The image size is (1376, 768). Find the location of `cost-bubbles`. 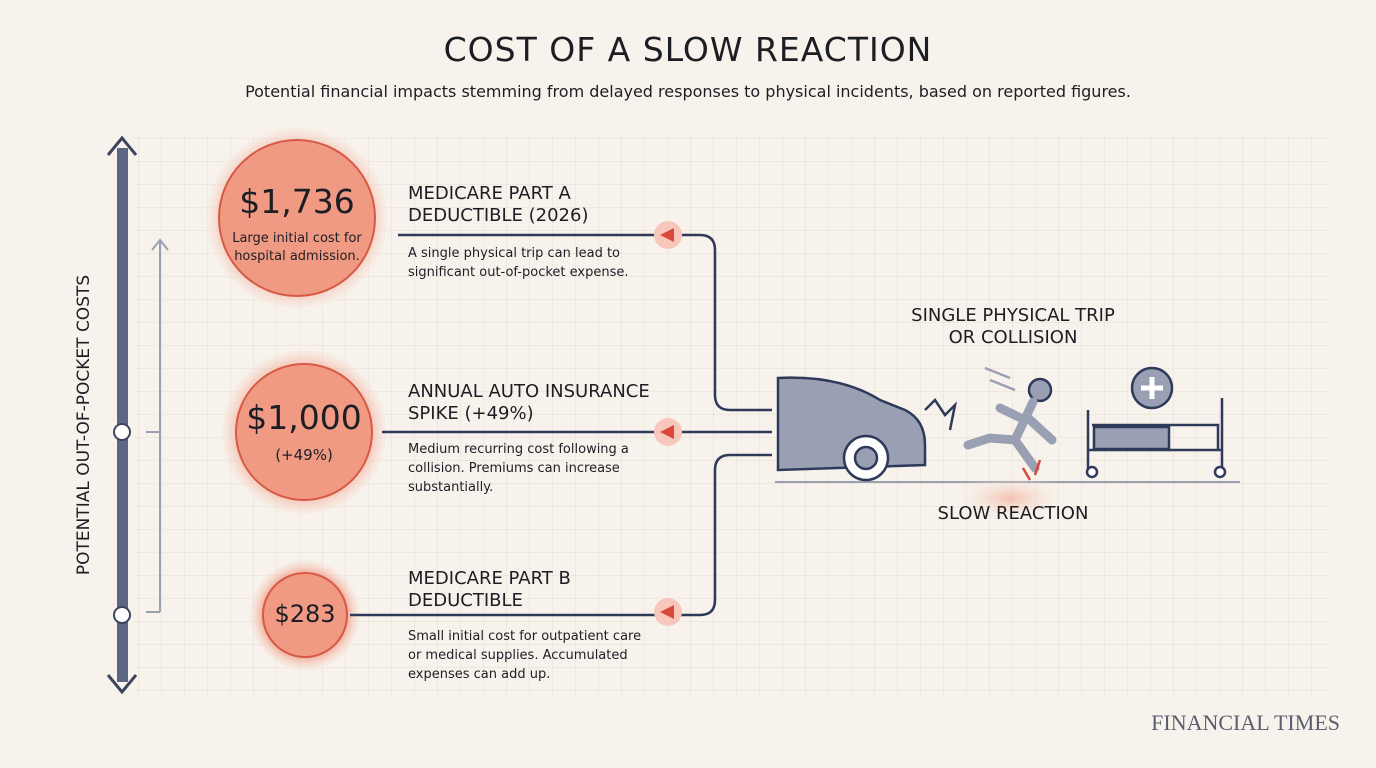

cost-bubbles is located at coordinates (297, 399).